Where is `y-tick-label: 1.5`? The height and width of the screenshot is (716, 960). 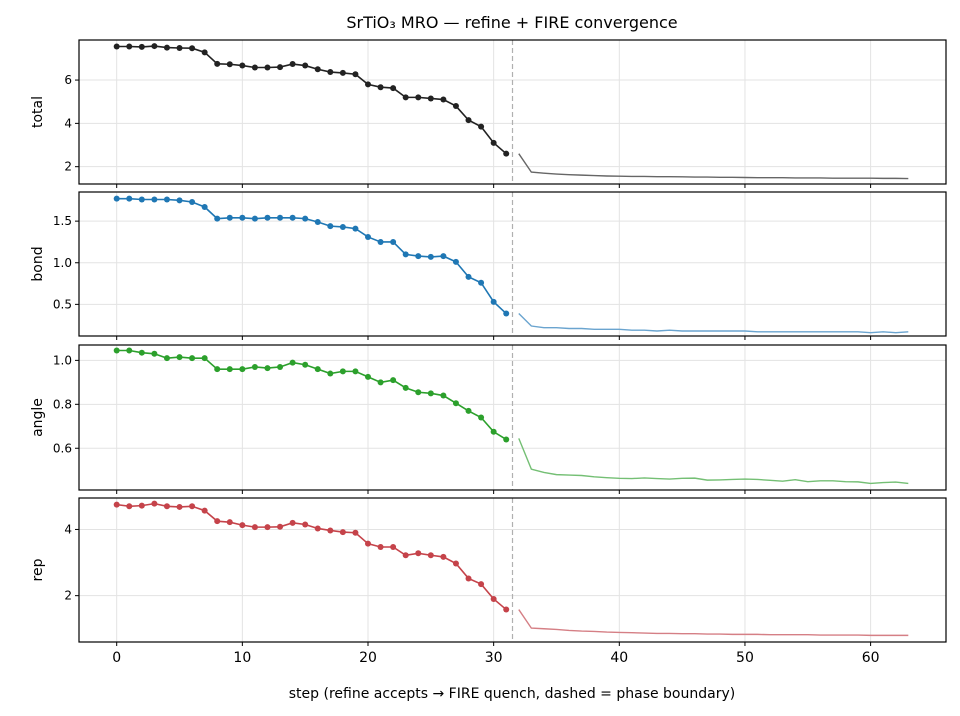 y-tick-label: 1.5 is located at coordinates (62, 221).